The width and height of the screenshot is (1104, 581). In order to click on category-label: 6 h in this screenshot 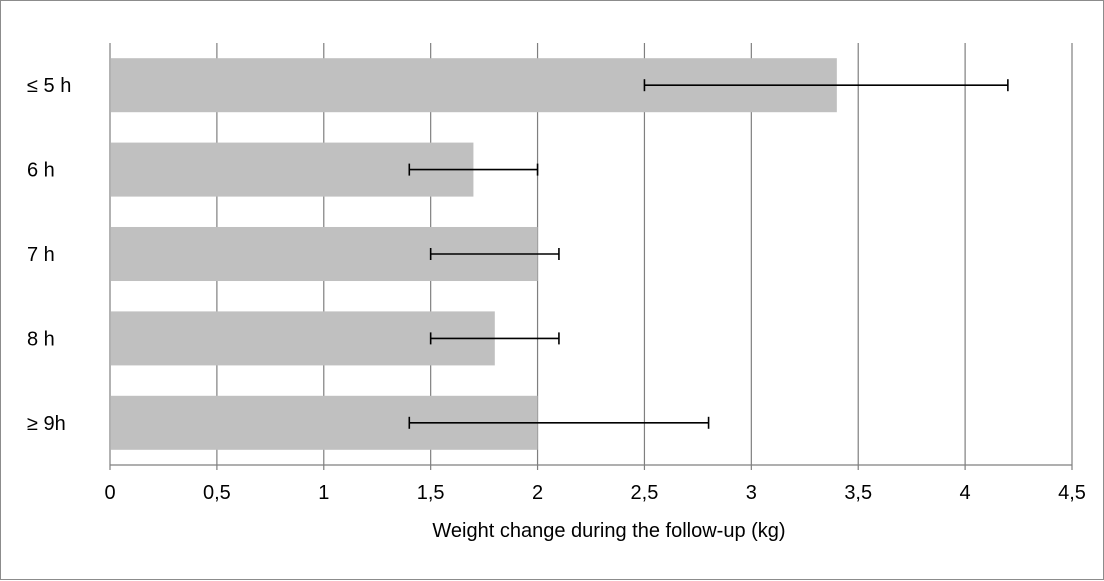, I will do `click(41, 171)`.